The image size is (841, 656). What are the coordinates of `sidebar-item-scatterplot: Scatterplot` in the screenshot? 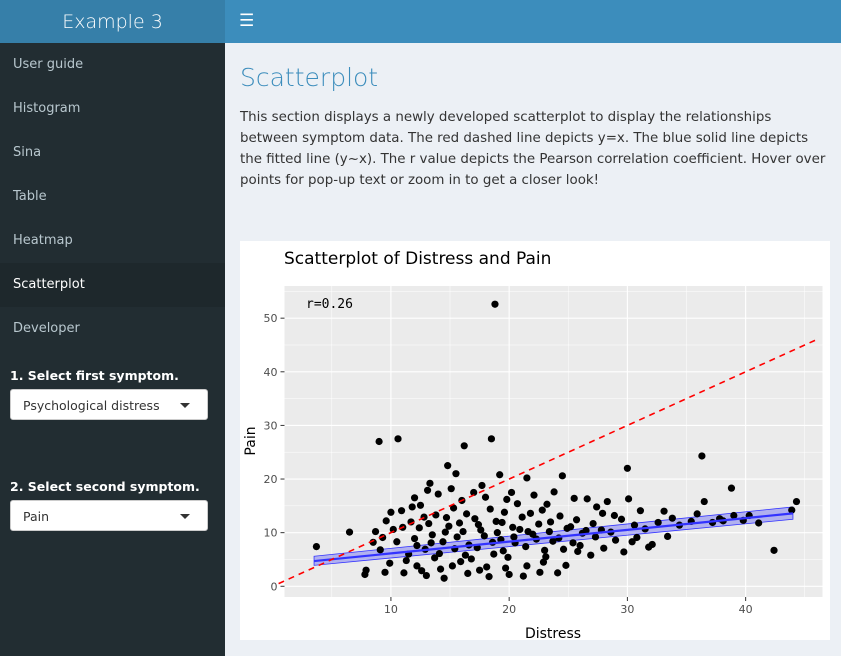 It's located at (112, 285).